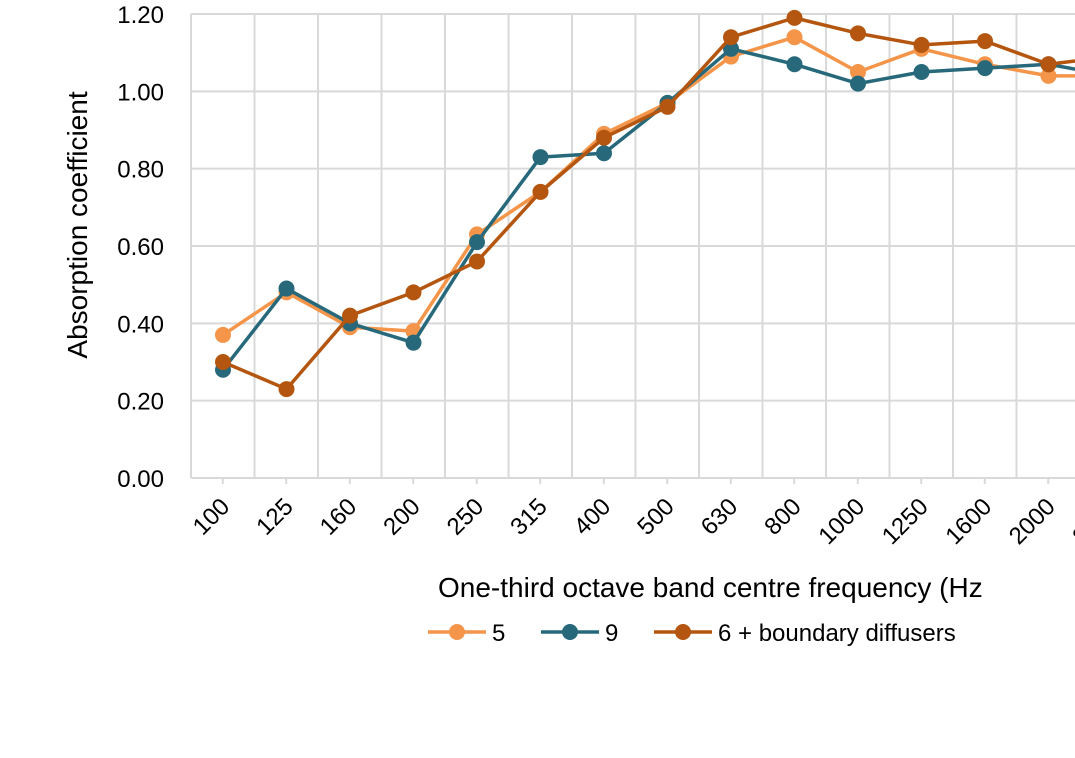  I want to click on y-axis-ticks: 0.00 0.20 0.40 0.60 0.80 1.00 1.20, so click(140, 247).